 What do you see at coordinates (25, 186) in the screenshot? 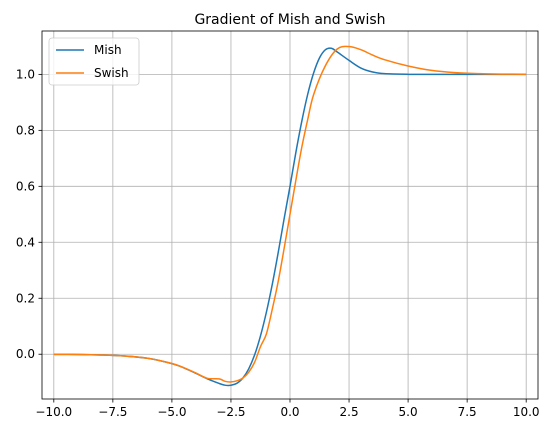
I see `y-tick-label-3: 0.6` at bounding box center [25, 186].